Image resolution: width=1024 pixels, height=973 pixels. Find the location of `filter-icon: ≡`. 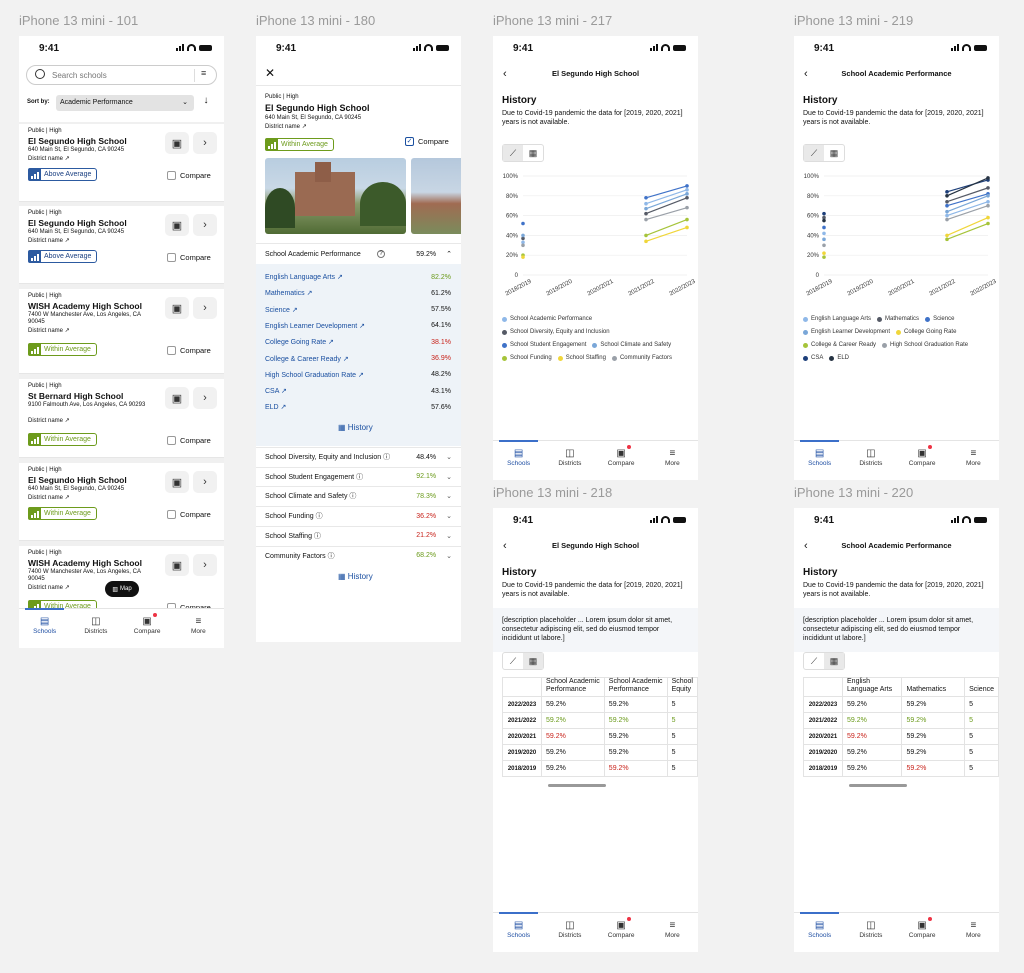

filter-icon: ≡ is located at coordinates (204, 73).